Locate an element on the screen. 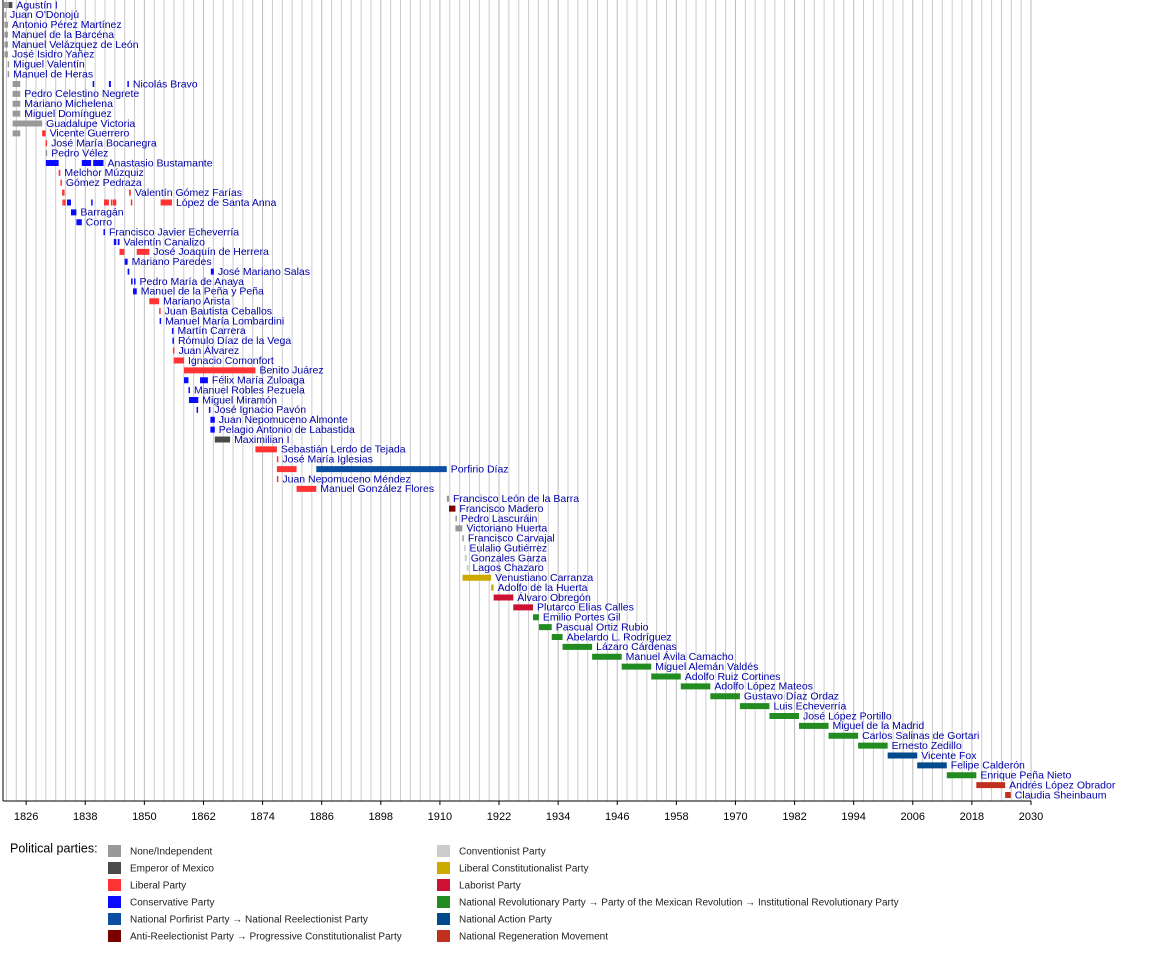 The height and width of the screenshot is (962, 1150). president-name: José Ignacio Pavón is located at coordinates (260, 410).